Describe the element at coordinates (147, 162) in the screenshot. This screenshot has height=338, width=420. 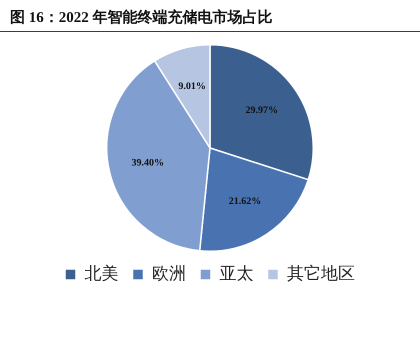
I see `data-label: 39.40%` at that location.